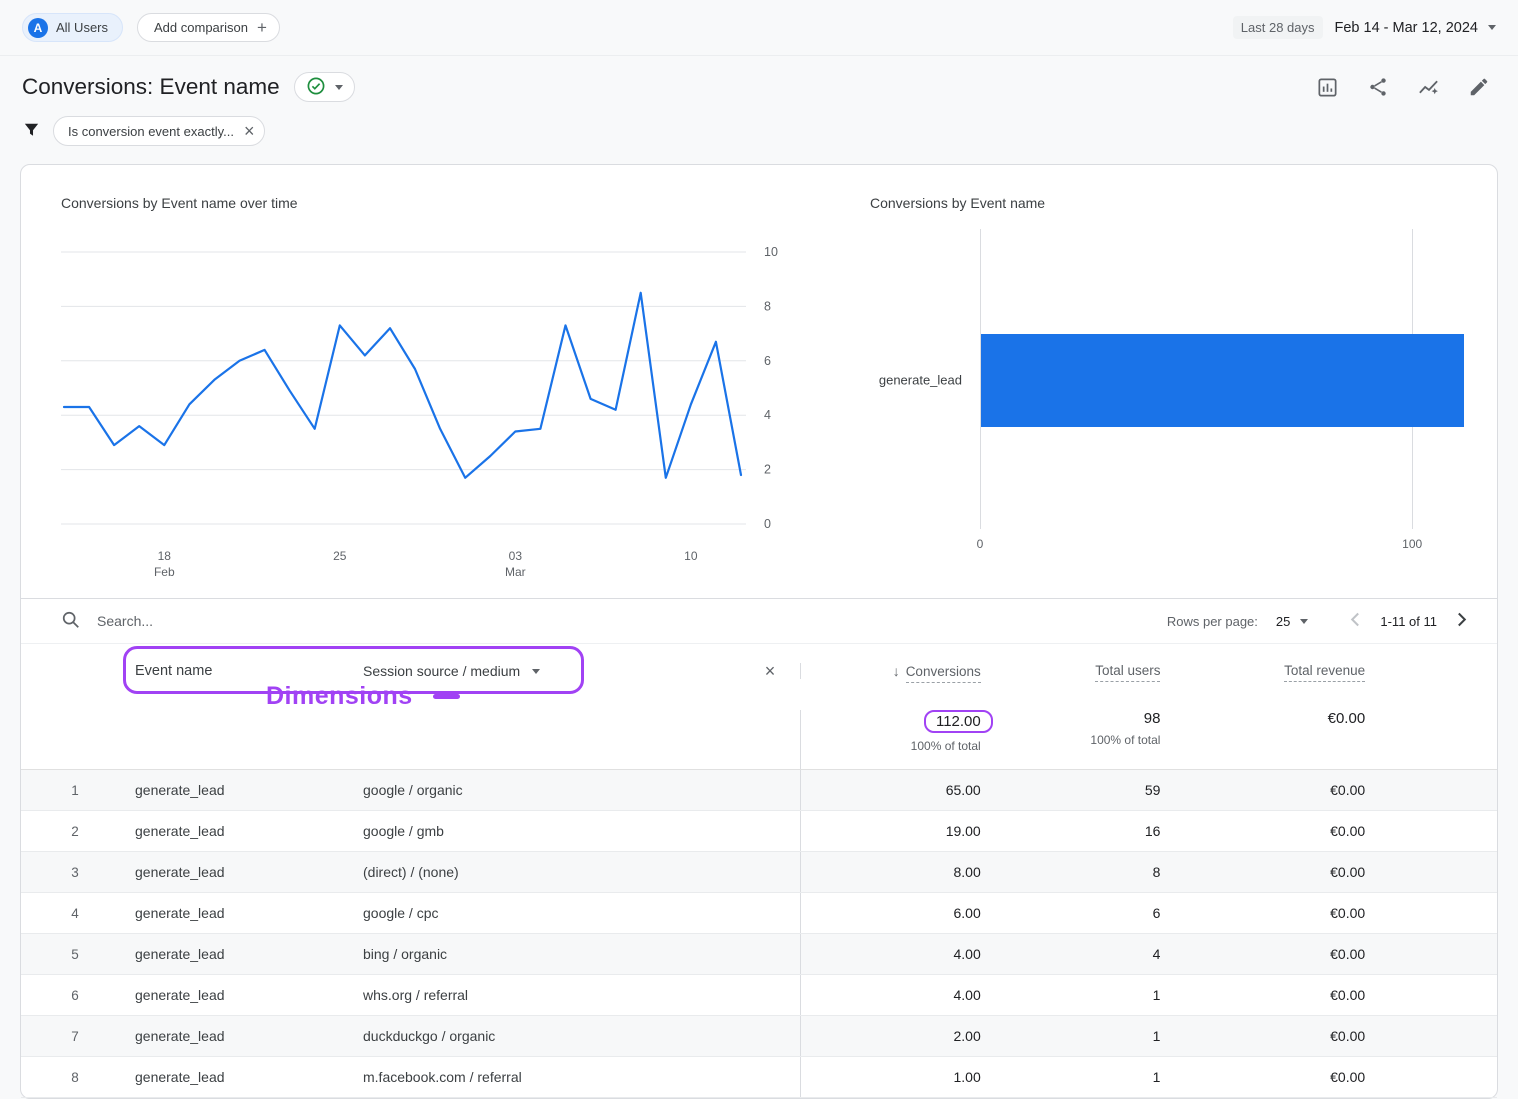 The width and height of the screenshot is (1518, 1099). I want to click on rows-per-page-value: 25, so click(1283, 621).